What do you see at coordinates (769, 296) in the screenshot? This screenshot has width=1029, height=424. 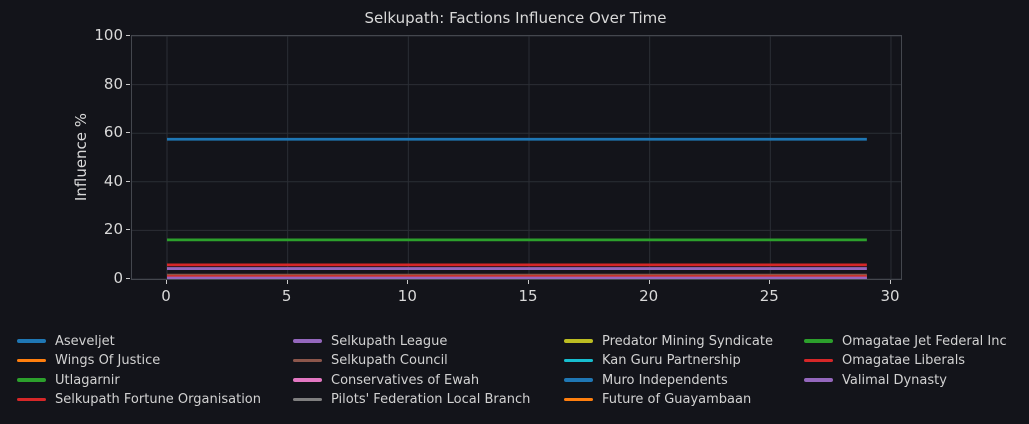 I see `x-tick-label: 25` at bounding box center [769, 296].